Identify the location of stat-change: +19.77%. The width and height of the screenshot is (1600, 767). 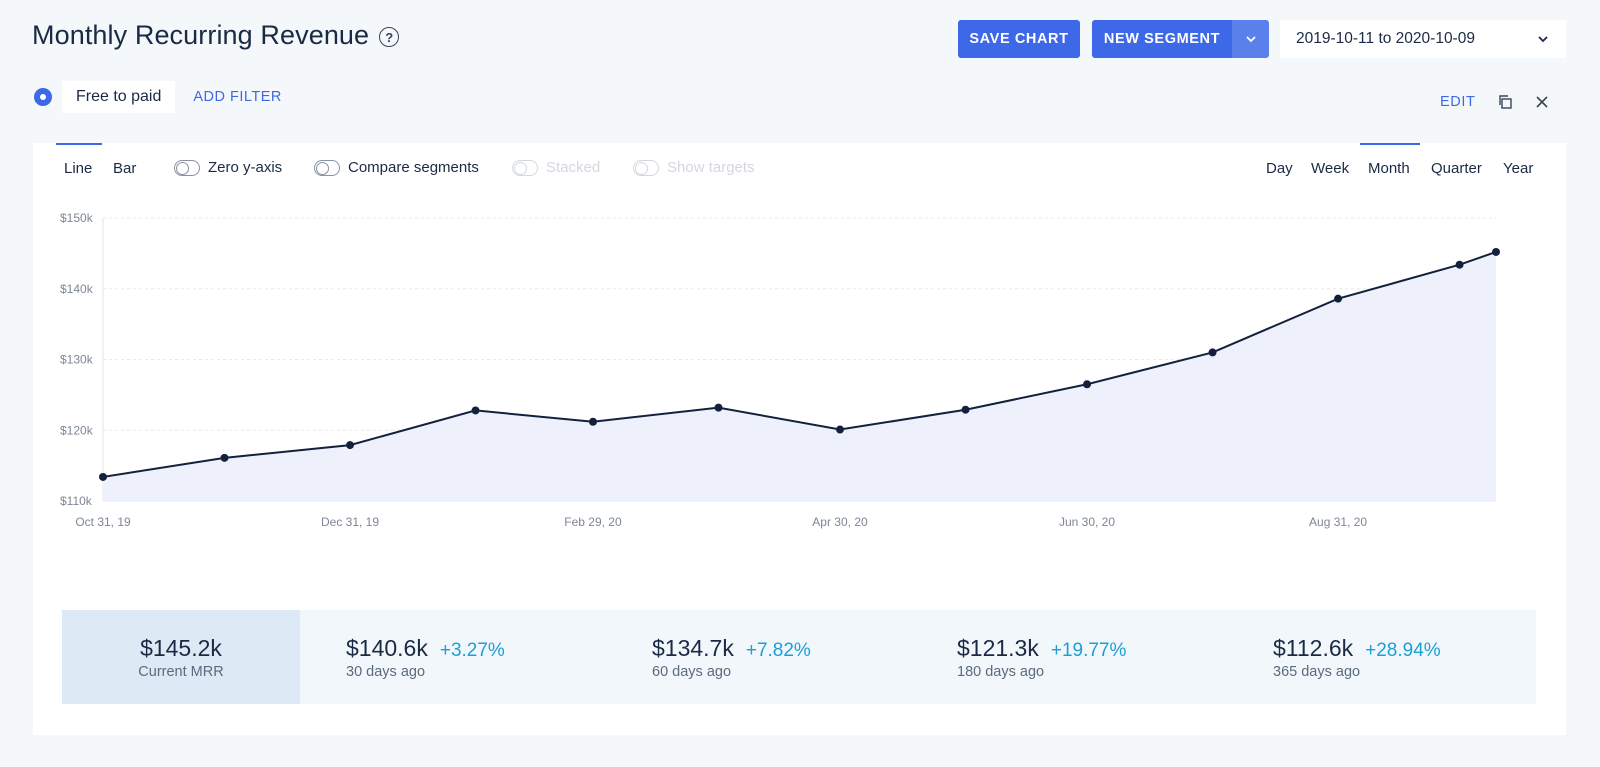
(1088, 650).